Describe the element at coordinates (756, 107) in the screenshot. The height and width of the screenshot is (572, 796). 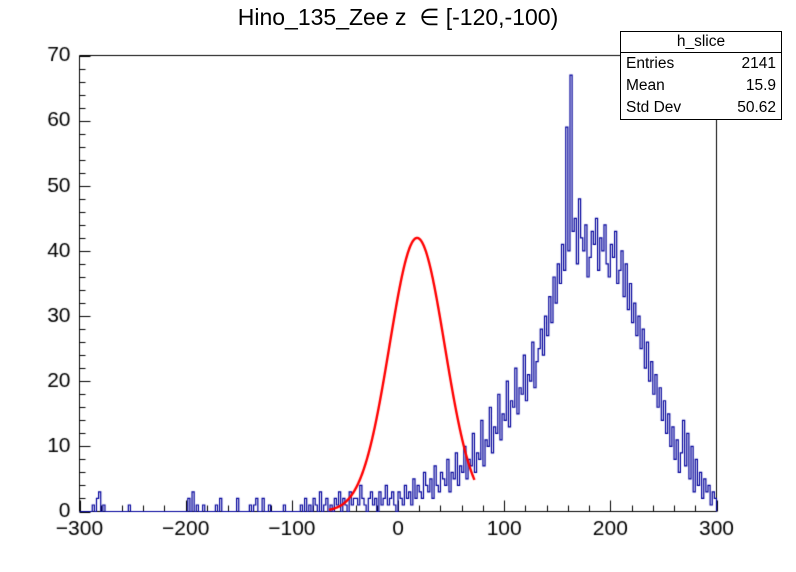
I see `stats-value-stddev: 50.62` at that location.